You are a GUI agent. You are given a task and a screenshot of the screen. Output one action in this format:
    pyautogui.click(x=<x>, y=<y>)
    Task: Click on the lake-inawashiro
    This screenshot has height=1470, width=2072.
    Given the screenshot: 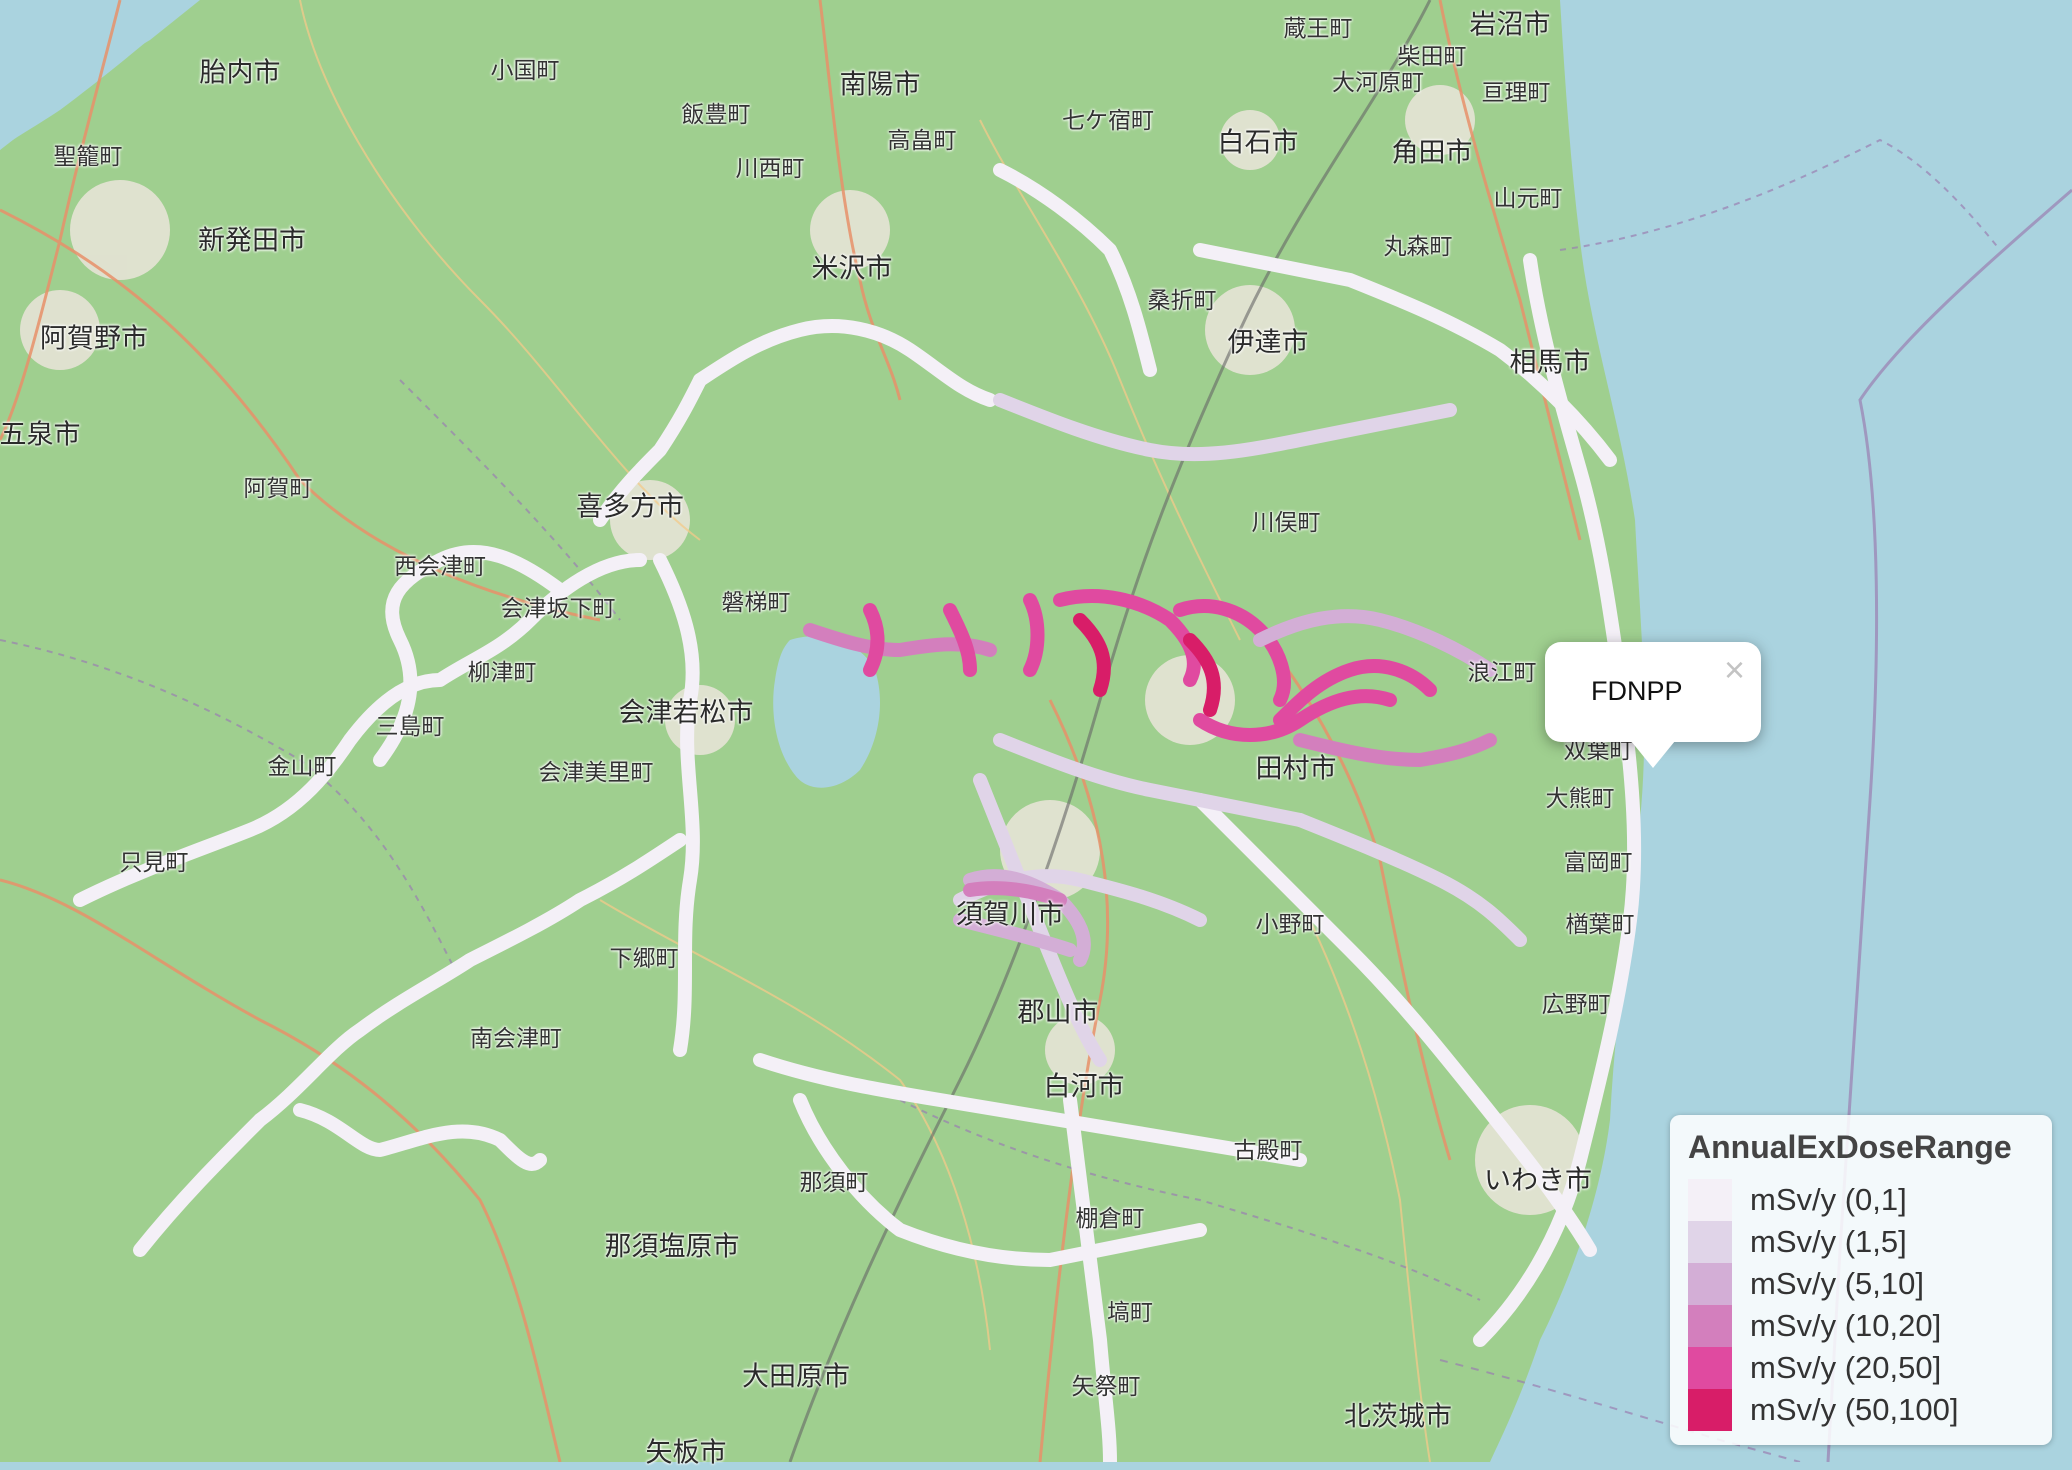 What is the action you would take?
    pyautogui.click(x=826, y=712)
    